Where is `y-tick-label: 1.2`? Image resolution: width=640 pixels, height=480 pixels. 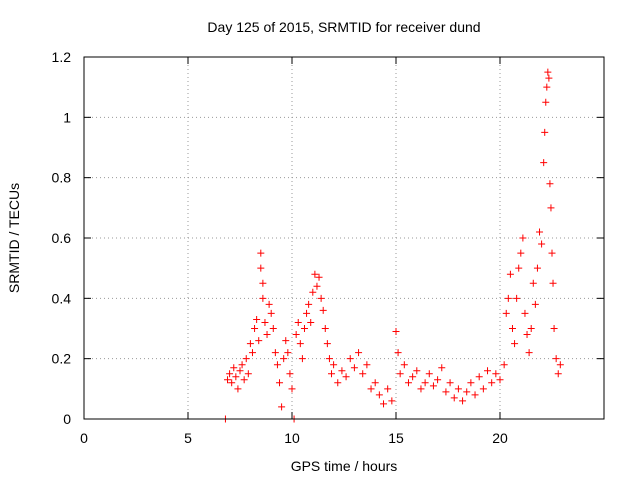 y-tick-label: 1.2 is located at coordinates (62, 57).